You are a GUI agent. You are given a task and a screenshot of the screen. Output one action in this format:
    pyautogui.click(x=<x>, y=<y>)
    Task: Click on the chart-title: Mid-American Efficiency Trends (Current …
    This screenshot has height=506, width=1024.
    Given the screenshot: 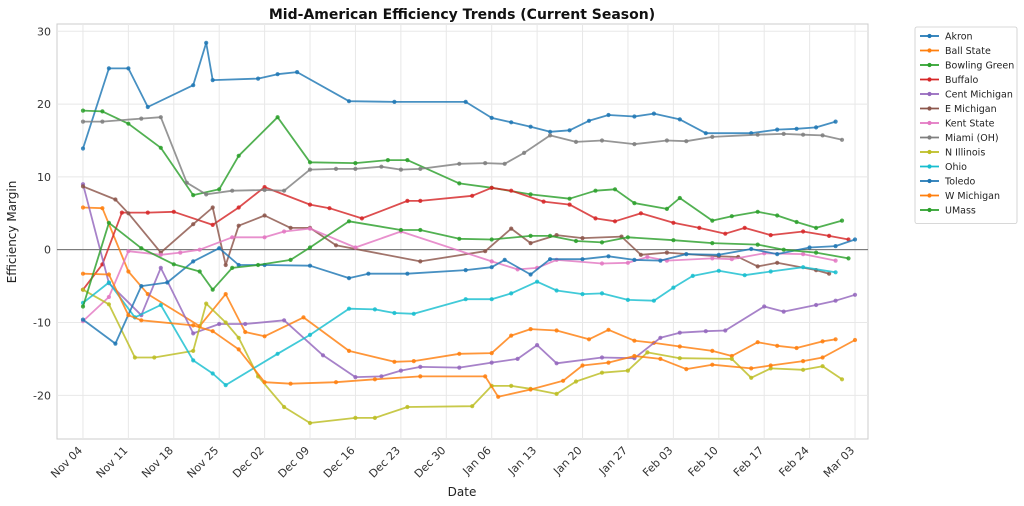 What is the action you would take?
    pyautogui.click(x=462, y=15)
    